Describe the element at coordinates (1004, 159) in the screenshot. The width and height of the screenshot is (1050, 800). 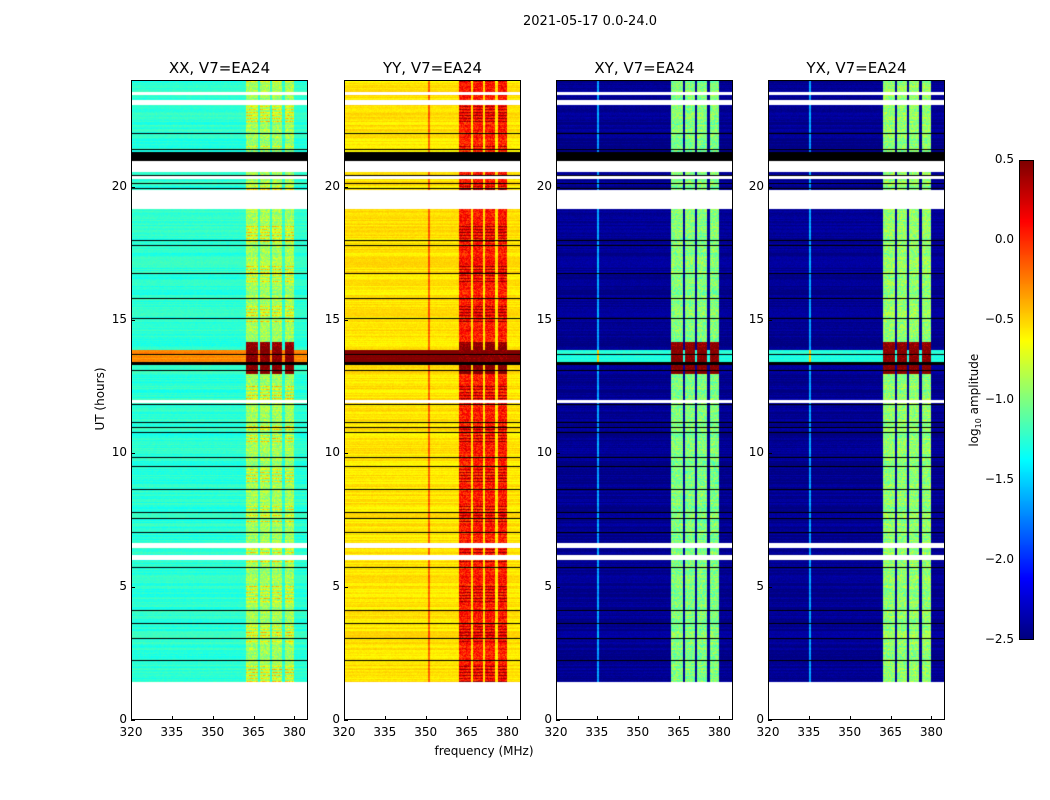
I see `colorbar-tick-label: 0.5` at that location.